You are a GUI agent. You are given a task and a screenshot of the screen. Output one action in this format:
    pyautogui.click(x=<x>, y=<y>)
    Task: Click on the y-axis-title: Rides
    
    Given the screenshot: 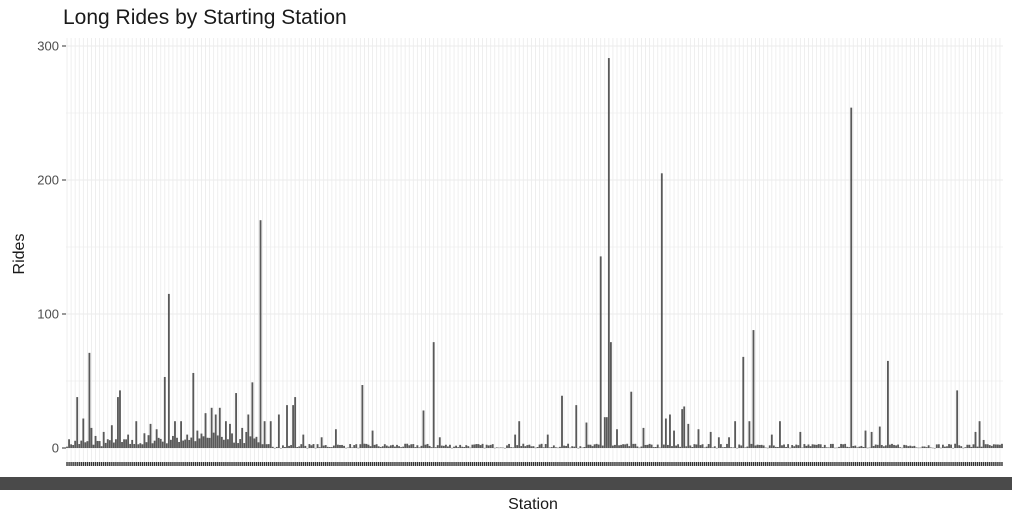 What is the action you would take?
    pyautogui.click(x=19, y=254)
    